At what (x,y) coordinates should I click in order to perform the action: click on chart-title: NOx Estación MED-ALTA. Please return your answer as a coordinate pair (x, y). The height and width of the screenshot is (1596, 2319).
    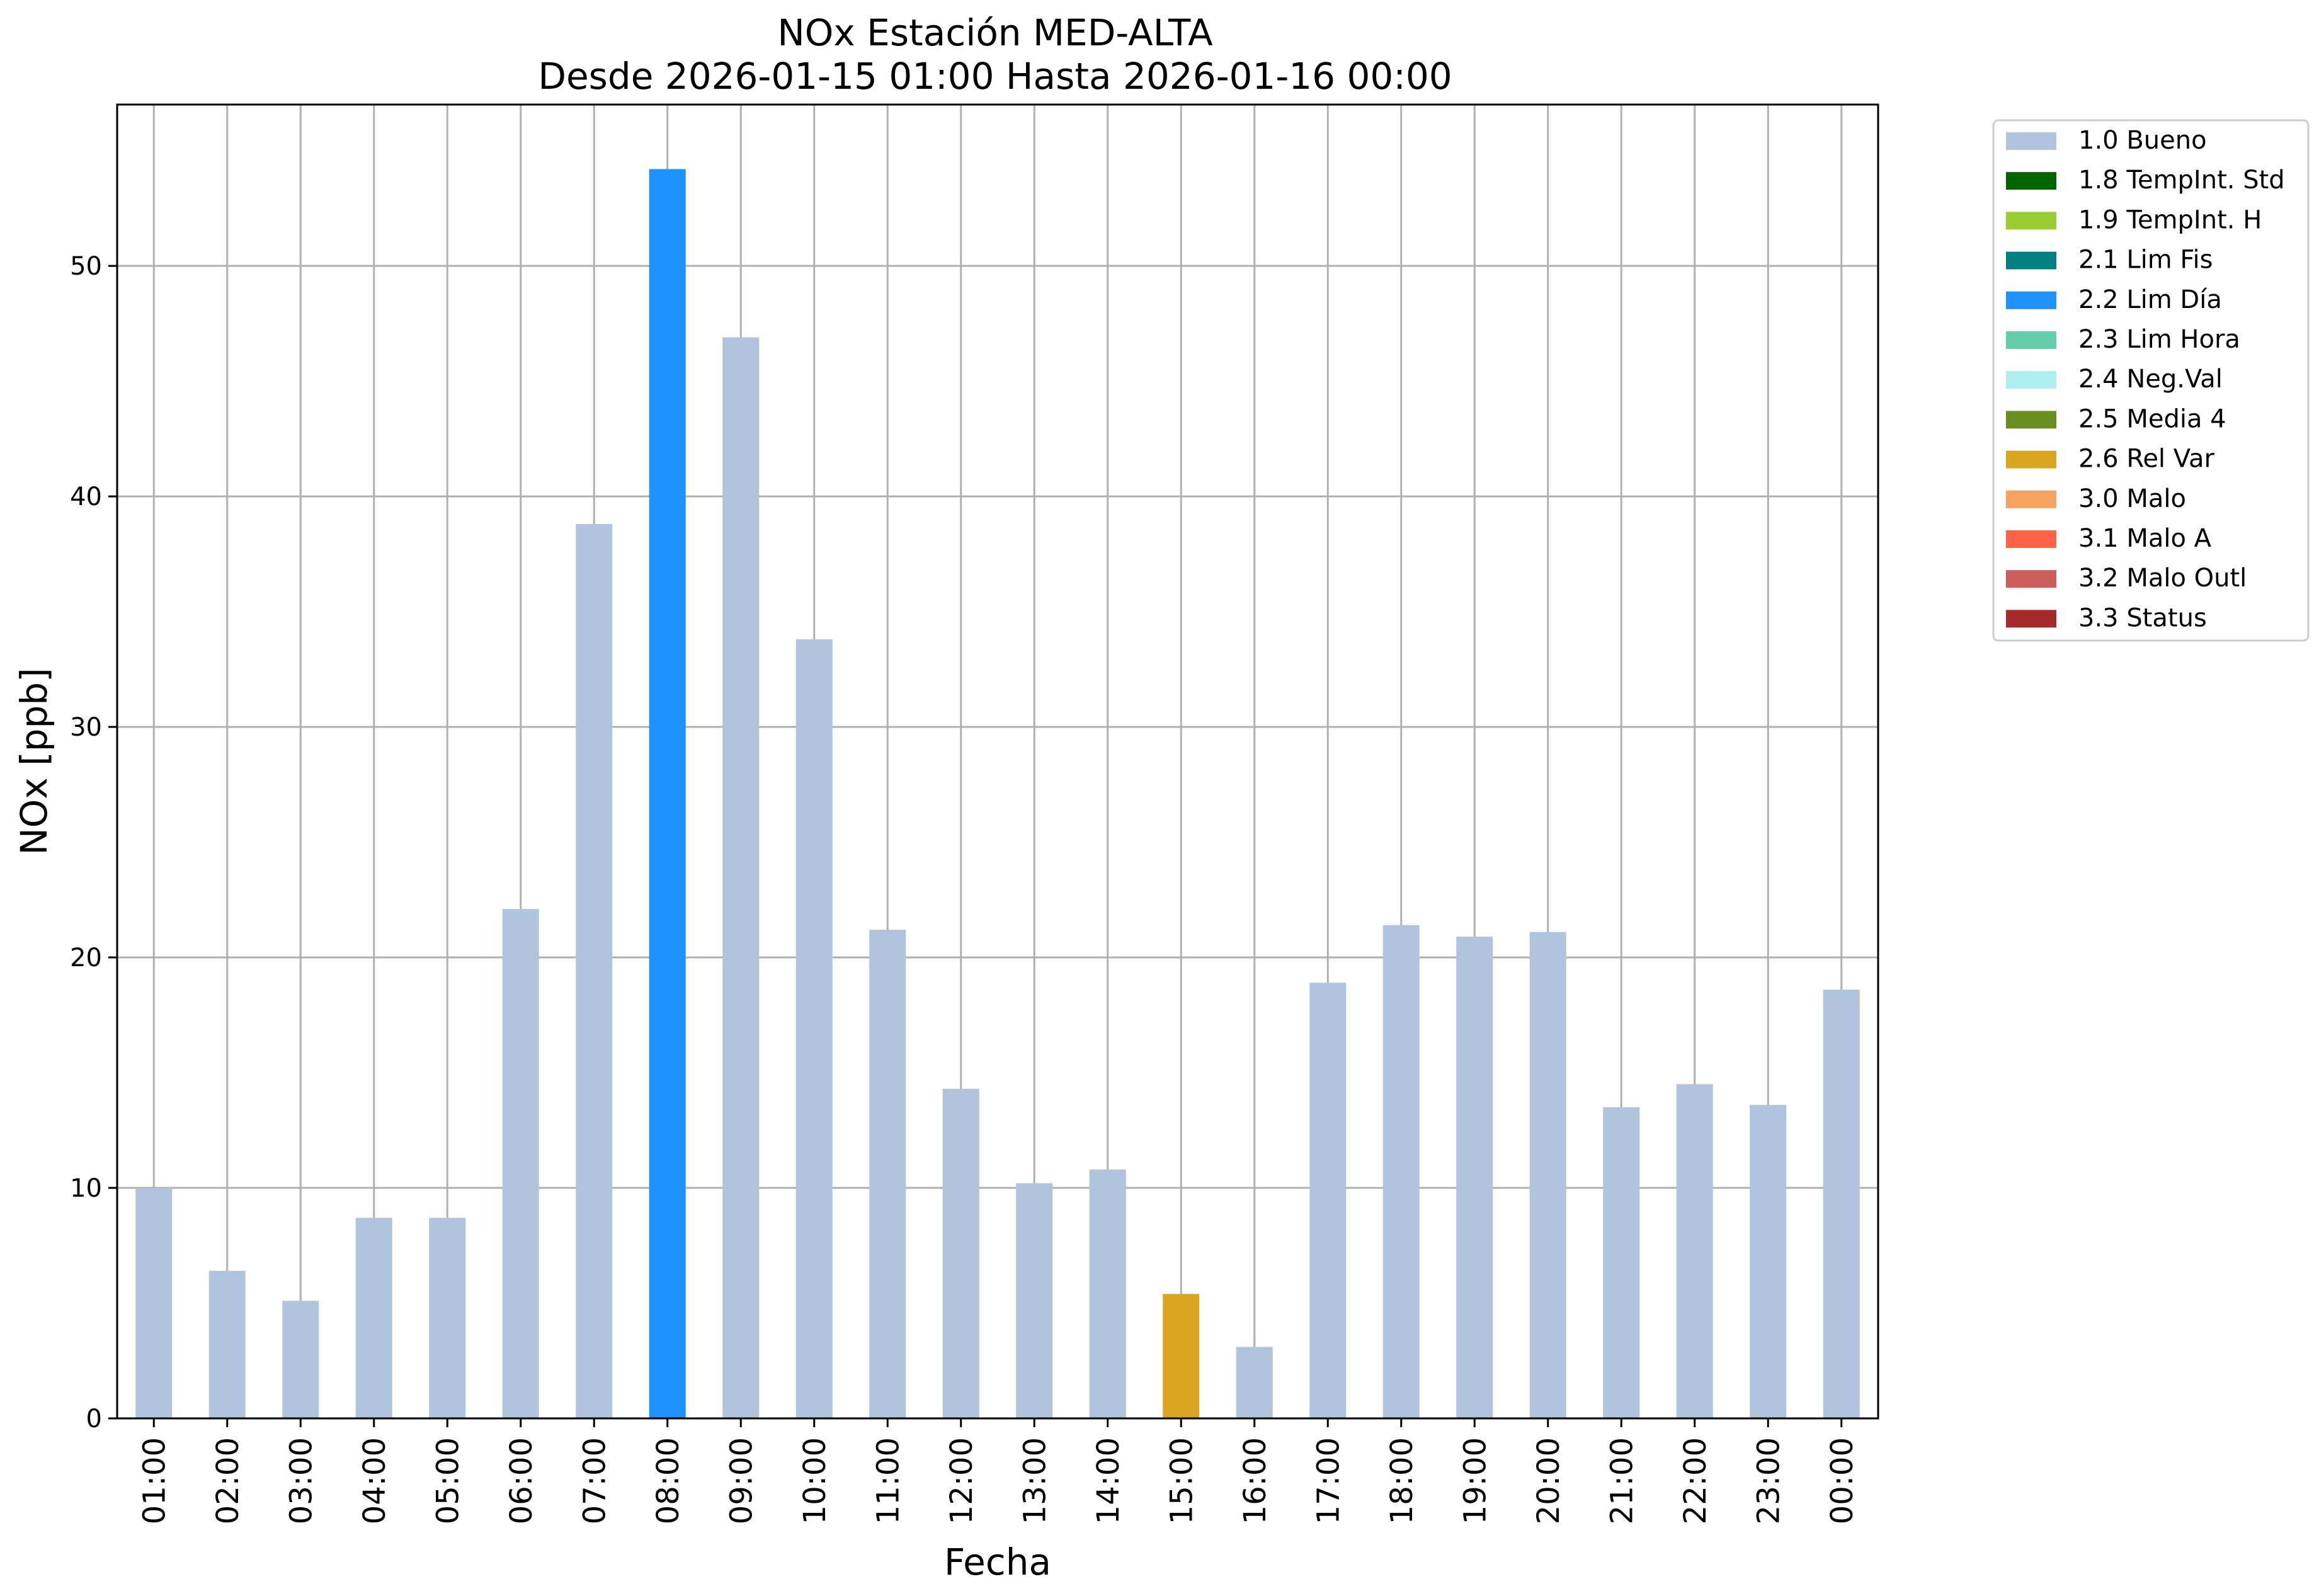
    Looking at the image, I should click on (995, 32).